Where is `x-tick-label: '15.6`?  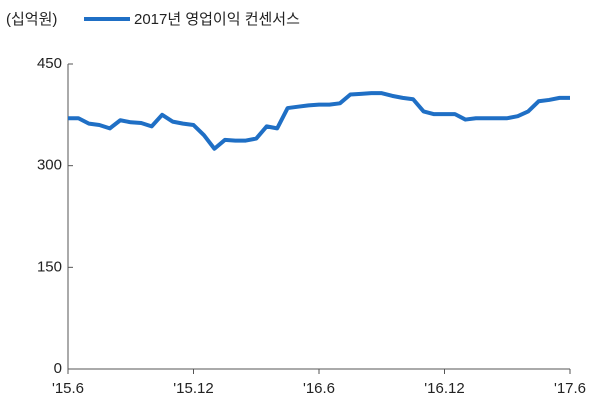 x-tick-label: '15.6 is located at coordinates (68, 388).